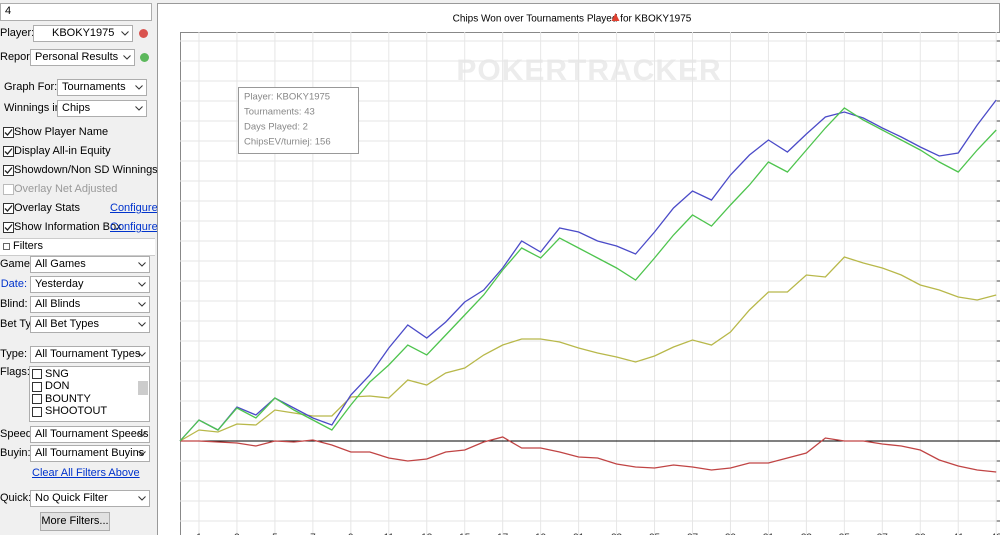  I want to click on checkbox-label: Overlay Stats, so click(47, 208).